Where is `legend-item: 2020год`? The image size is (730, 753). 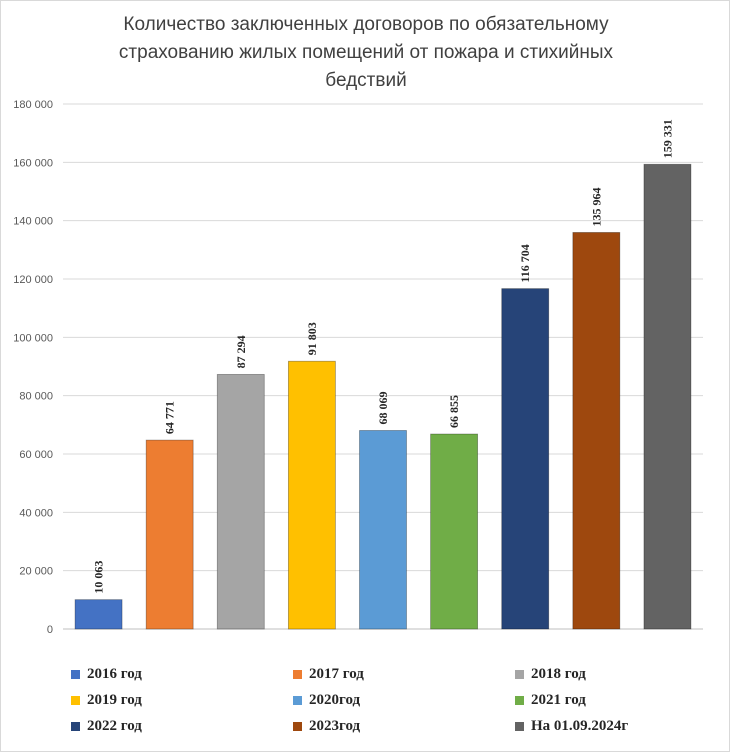 legend-item: 2020год is located at coordinates (404, 700).